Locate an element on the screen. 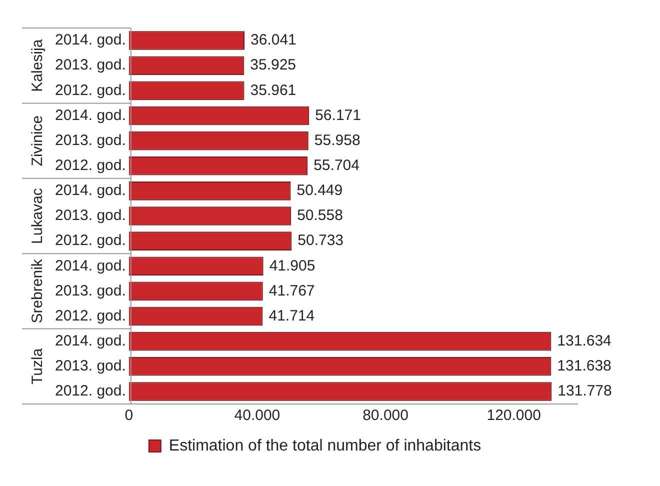 Image resolution: width=660 pixels, height=486 pixels. data-label: 131.634 is located at coordinates (584, 341).